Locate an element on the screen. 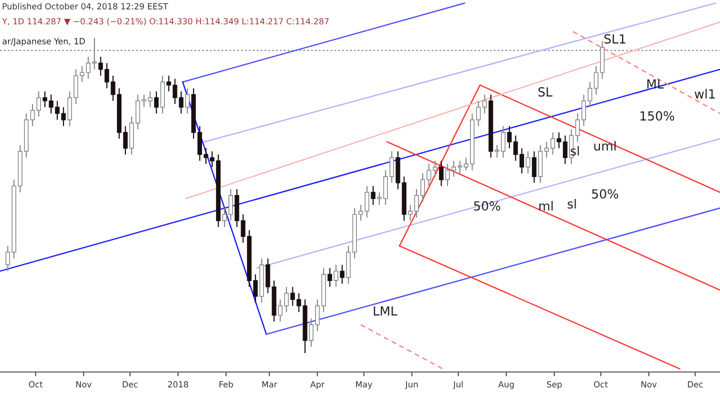  annotation: ml is located at coordinates (546, 205).